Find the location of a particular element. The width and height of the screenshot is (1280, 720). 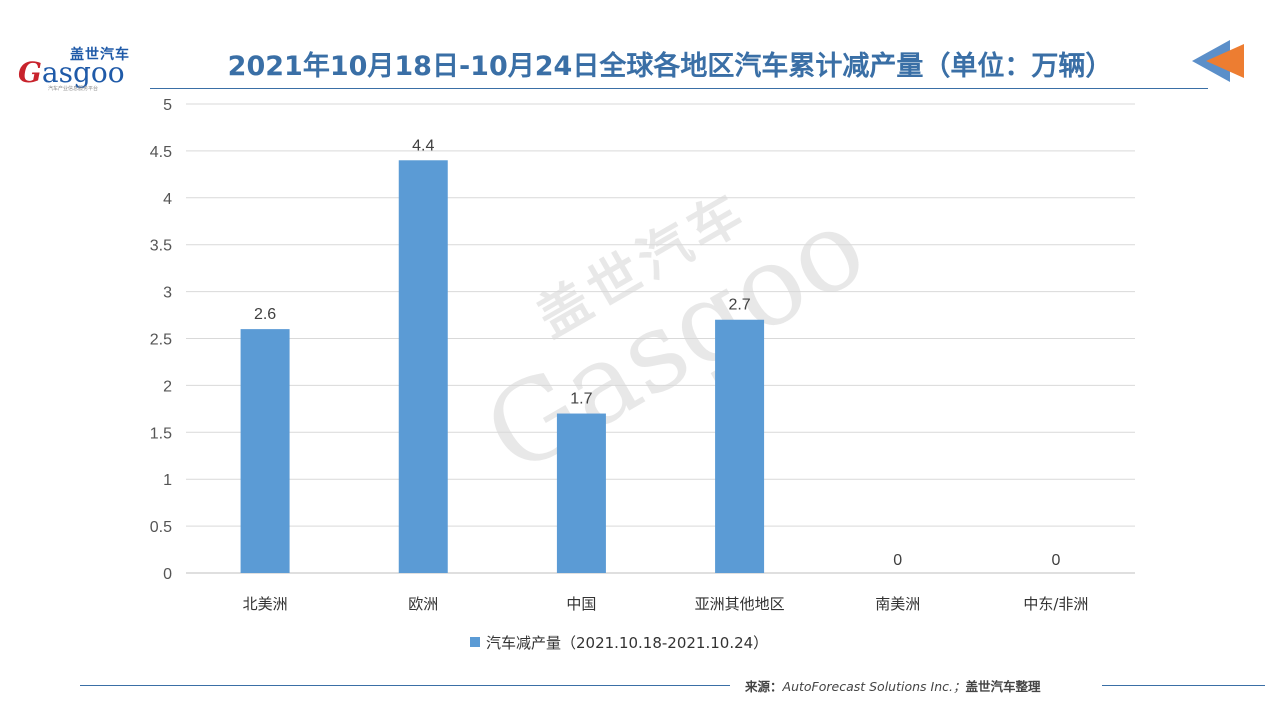

footer-rule-right is located at coordinates (1183, 685).